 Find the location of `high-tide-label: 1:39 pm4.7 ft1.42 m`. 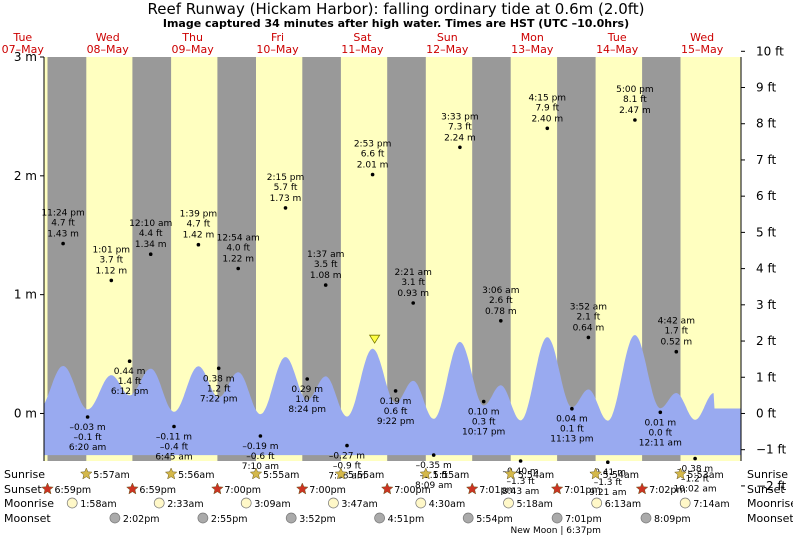

high-tide-label: 1:39 pm4.7 ft1.42 m is located at coordinates (199, 225).